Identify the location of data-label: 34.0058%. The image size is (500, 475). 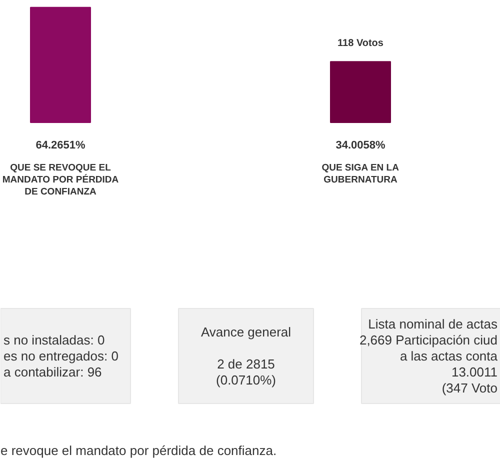
(361, 146).